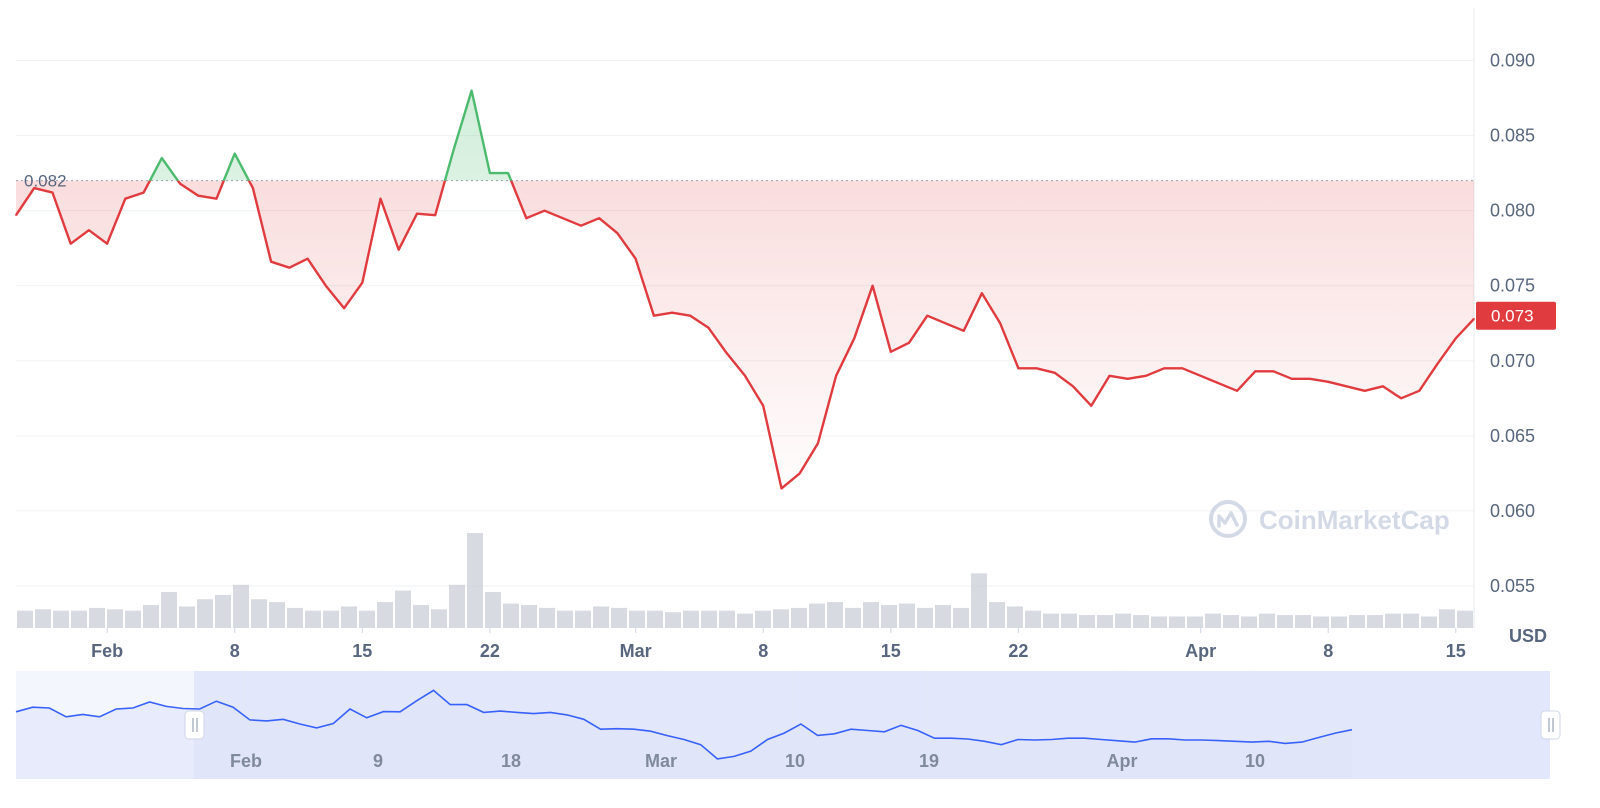 The image size is (1600, 808). I want to click on navigator-tick-label: Feb, so click(246, 761).